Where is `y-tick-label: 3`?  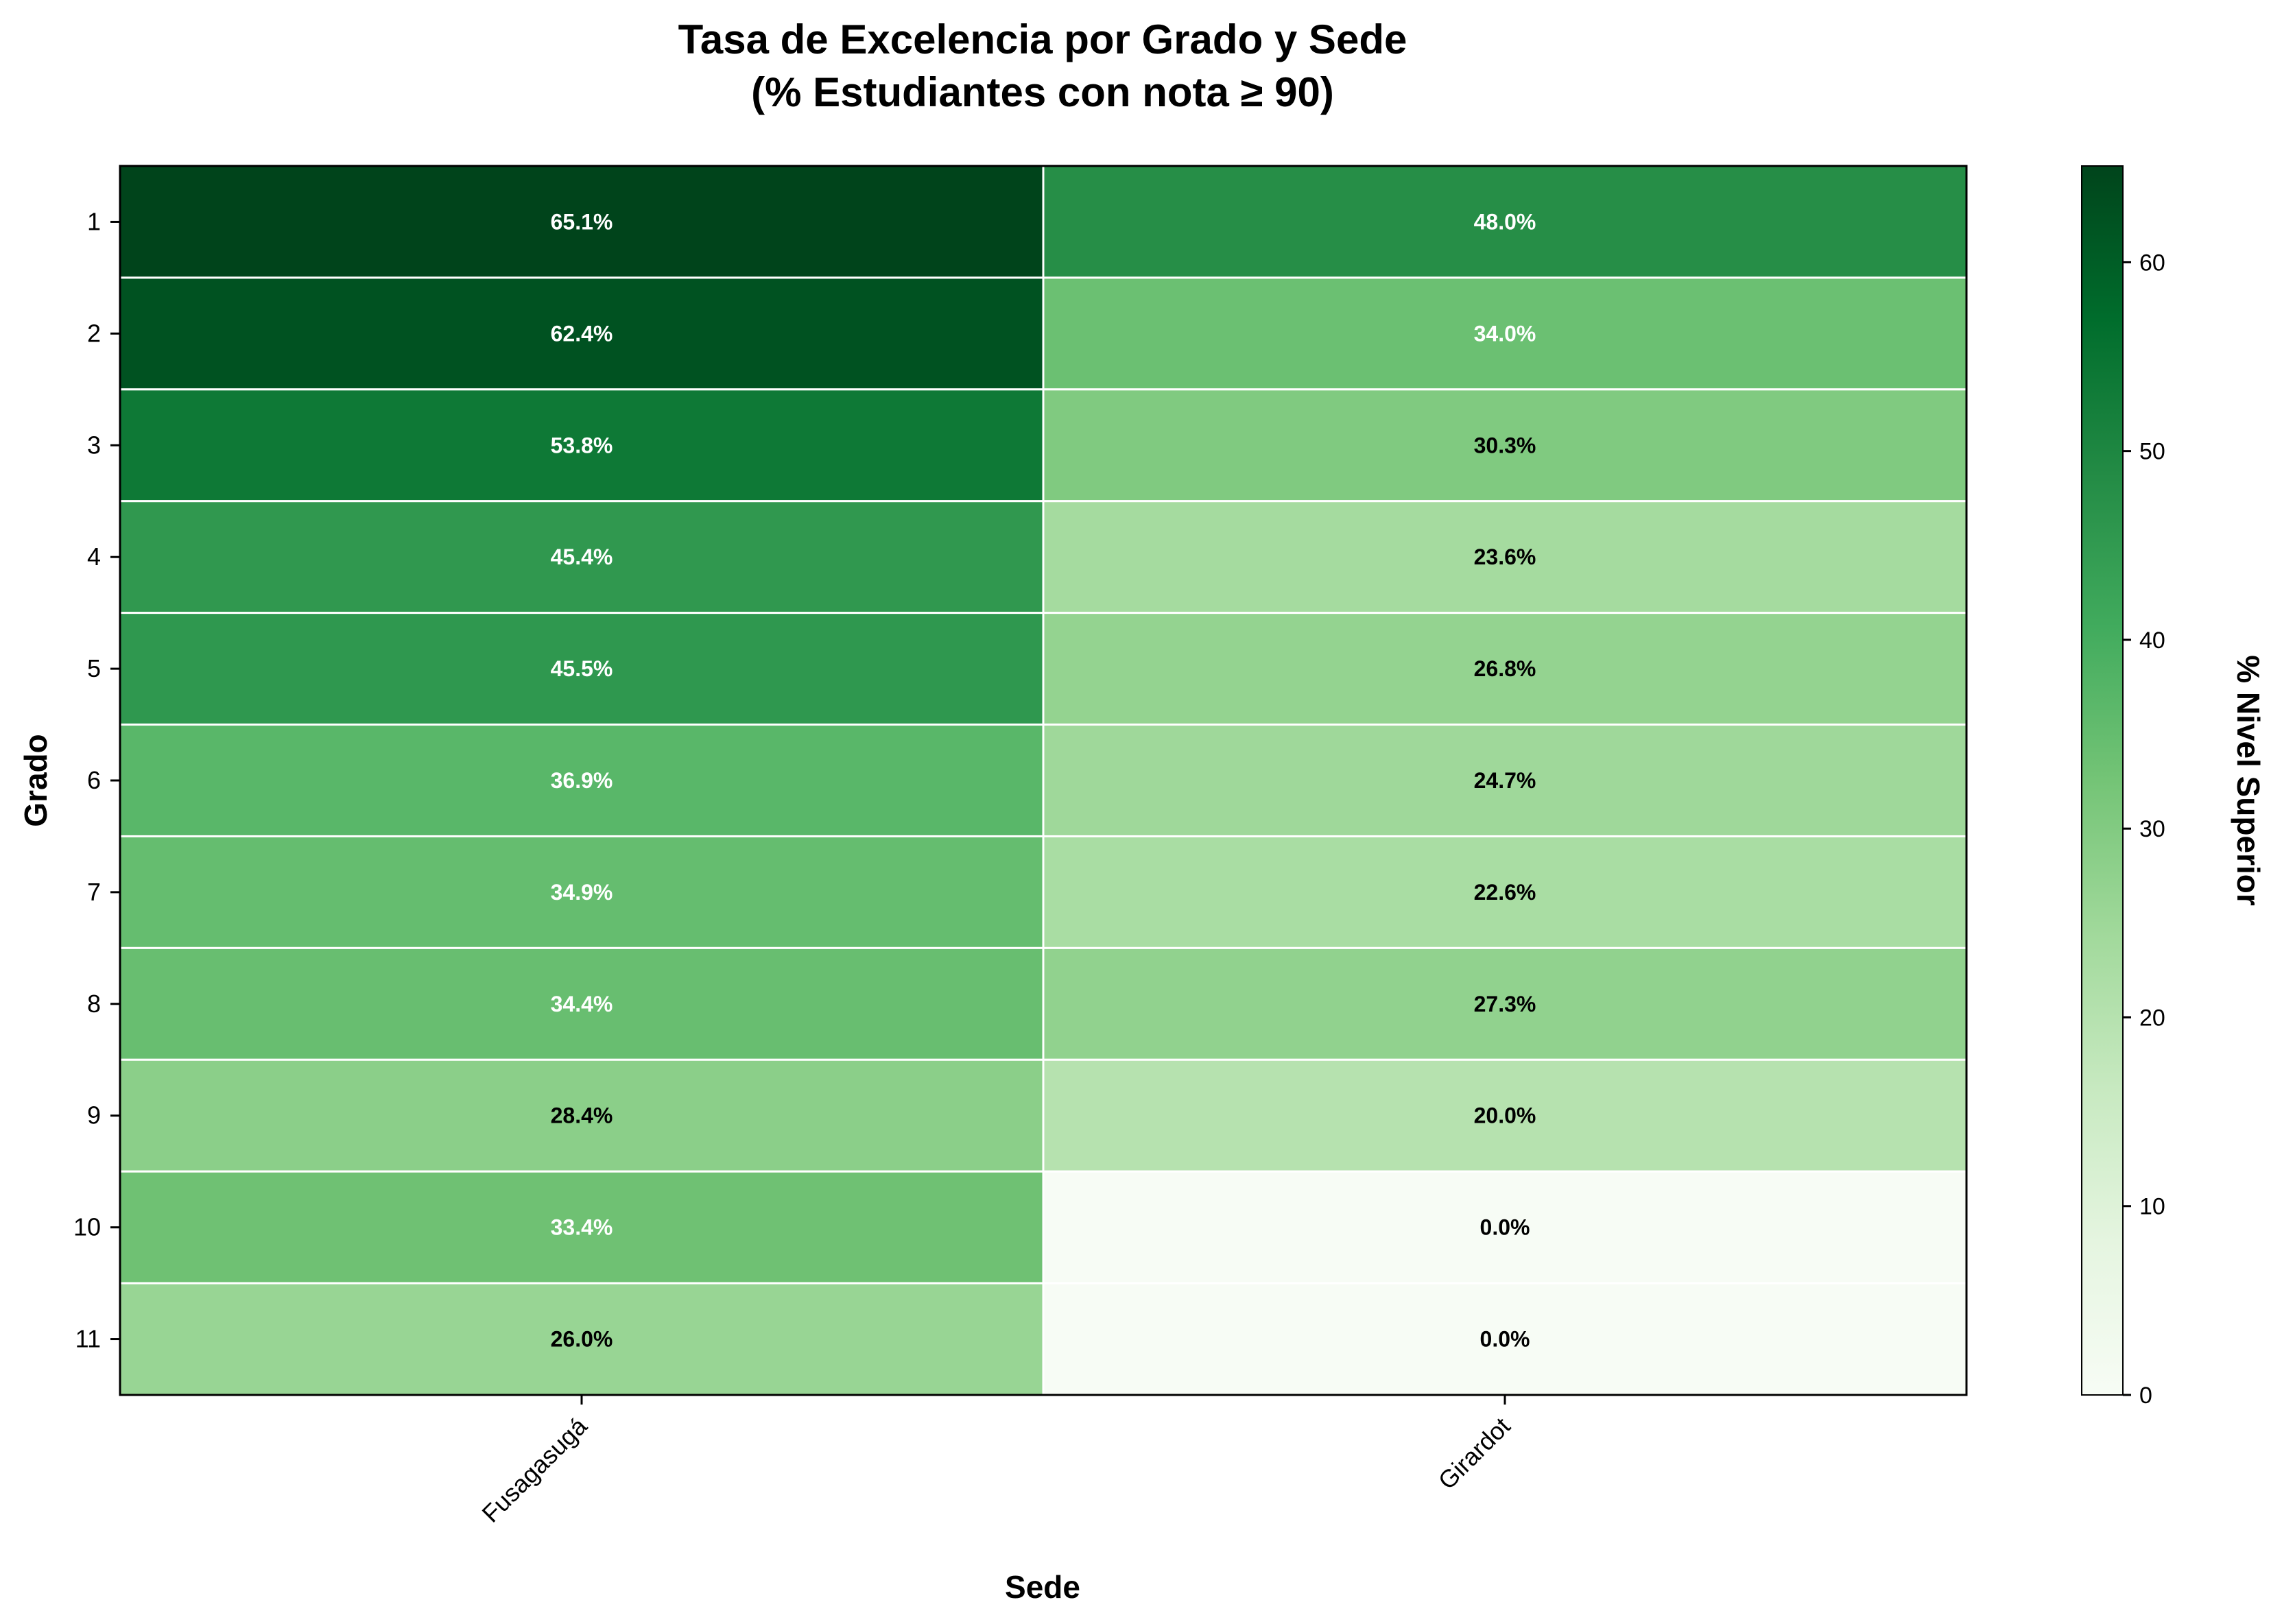
y-tick-label: 3 is located at coordinates (94, 445).